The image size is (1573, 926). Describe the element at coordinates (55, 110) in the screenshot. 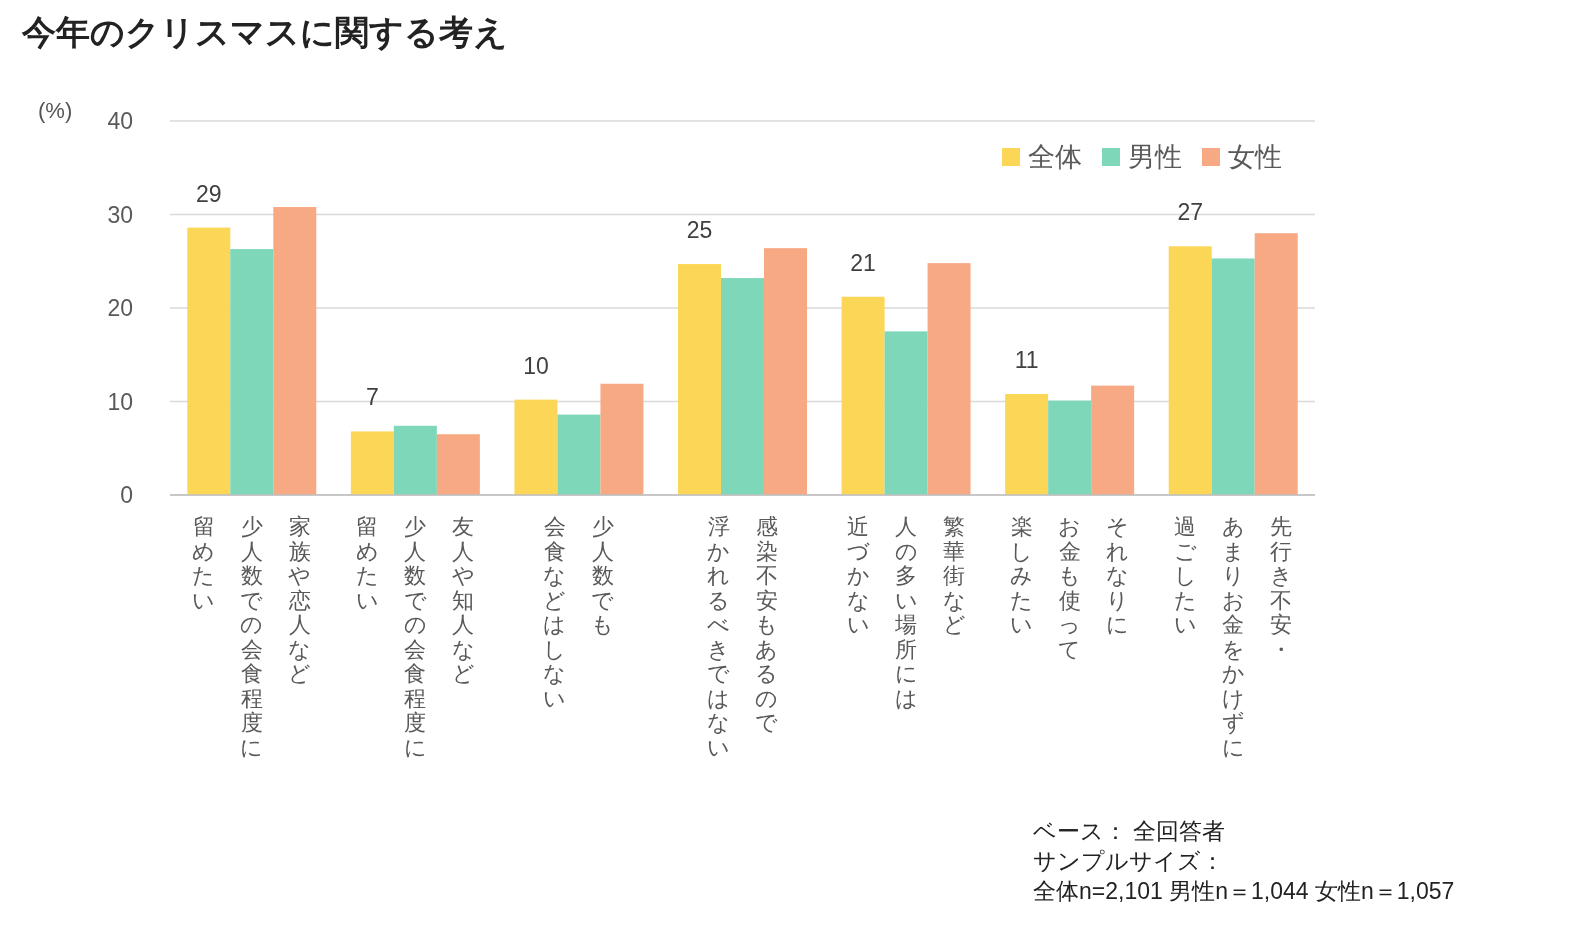

I see `y-axis-title: (%)` at that location.